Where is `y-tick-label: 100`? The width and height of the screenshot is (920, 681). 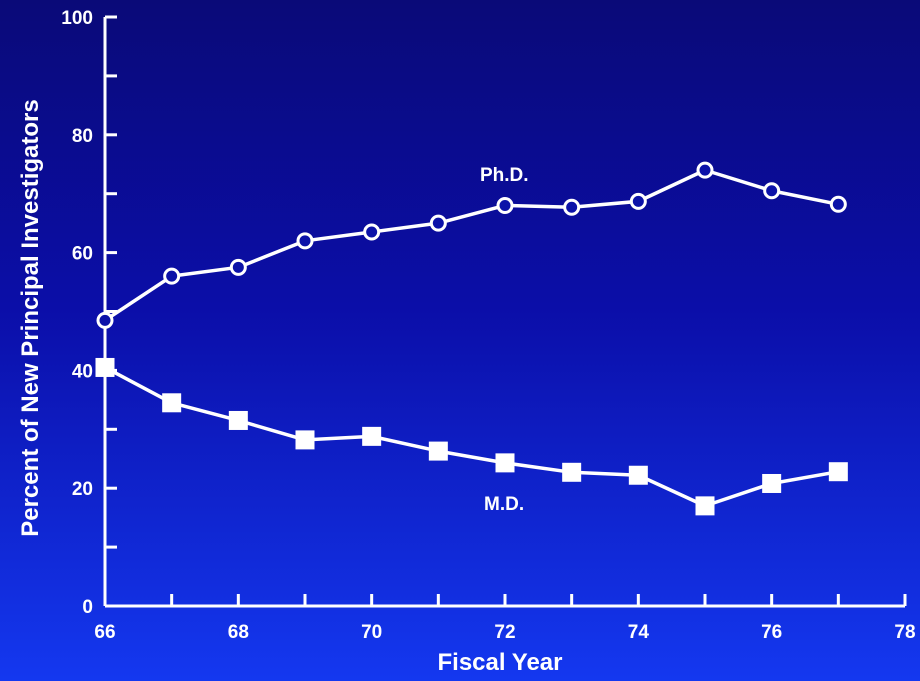
y-tick-label: 100 is located at coordinates (77, 18).